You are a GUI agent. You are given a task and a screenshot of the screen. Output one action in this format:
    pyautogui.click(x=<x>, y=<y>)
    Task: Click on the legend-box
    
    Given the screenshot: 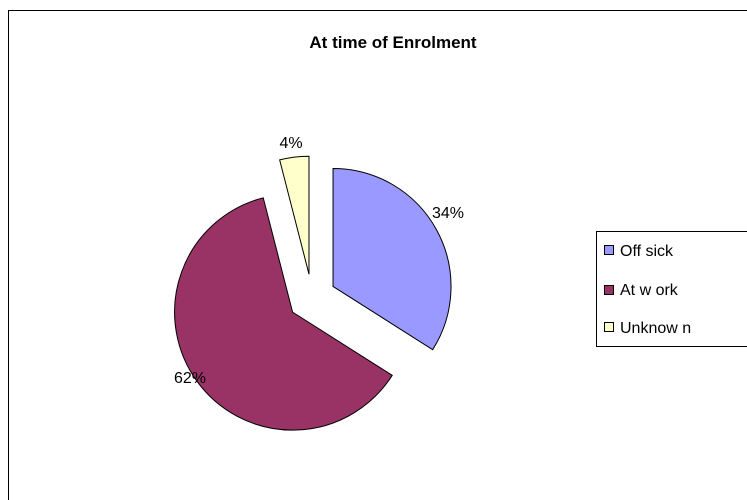 What is the action you would take?
    pyautogui.click(x=671, y=289)
    